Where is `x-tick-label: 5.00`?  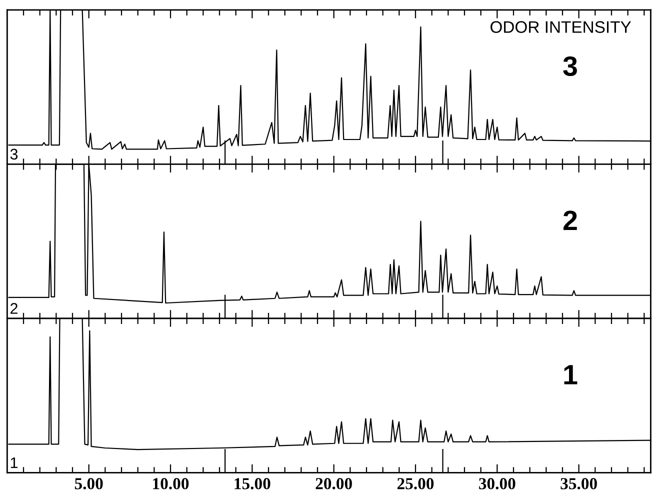
x-tick-label: 5.00 is located at coordinates (88, 484).